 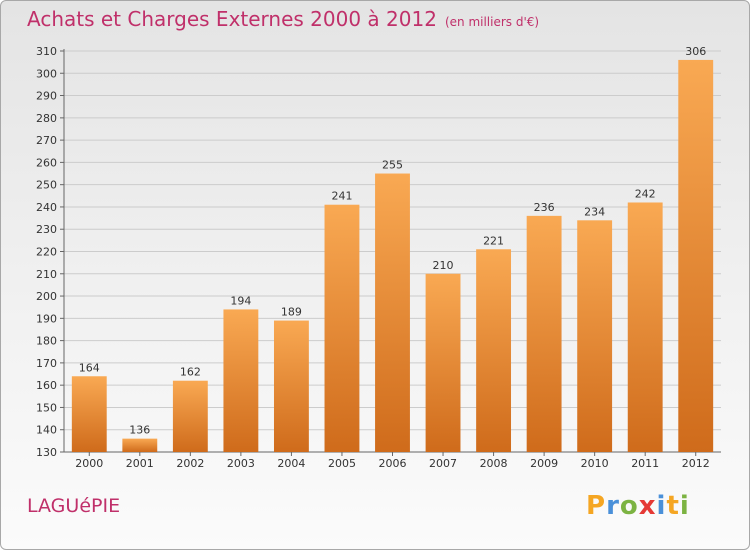 What do you see at coordinates (493, 240) in the screenshot?
I see `data-label-2008: 221` at bounding box center [493, 240].